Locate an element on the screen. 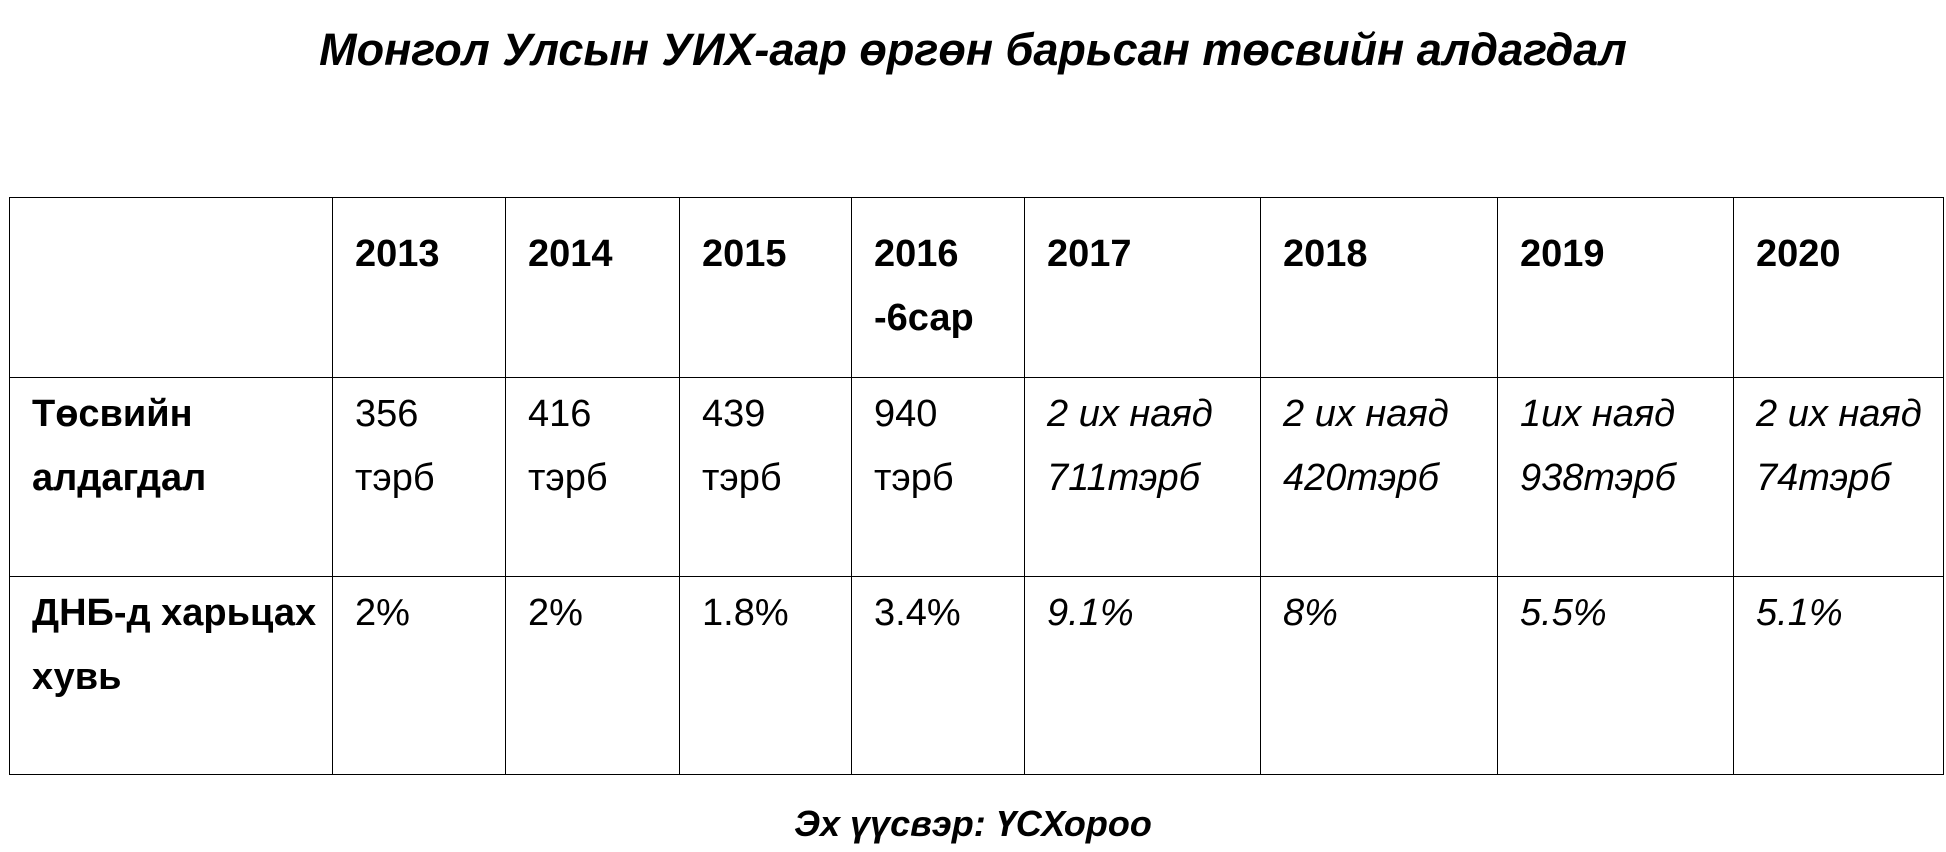 This screenshot has height=852, width=1946. table-cell: 2016 -6сар is located at coordinates (938, 287).